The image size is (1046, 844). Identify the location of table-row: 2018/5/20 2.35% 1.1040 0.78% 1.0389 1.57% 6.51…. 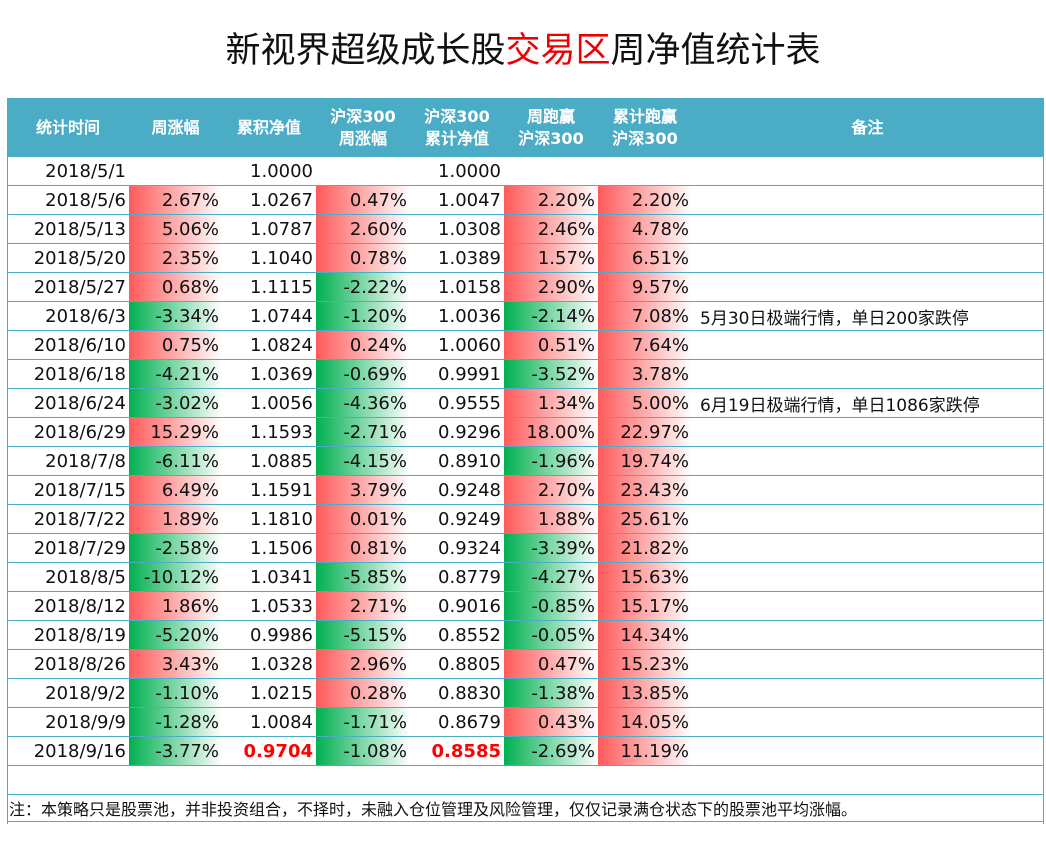
(525, 258).